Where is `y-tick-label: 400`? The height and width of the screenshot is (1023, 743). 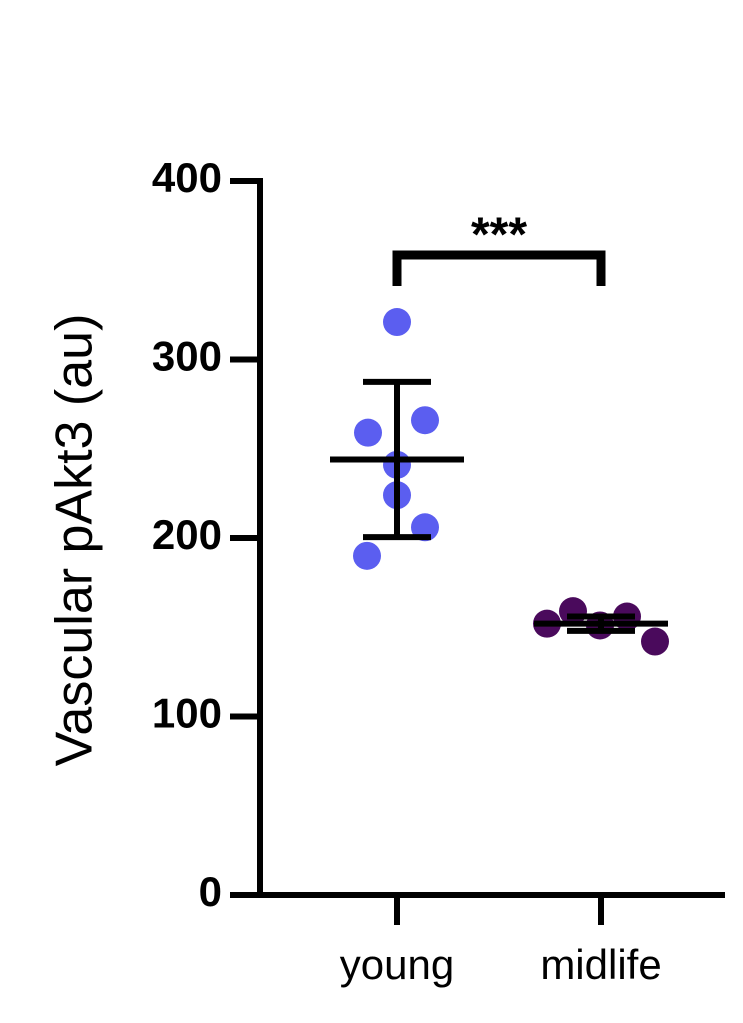
y-tick-label: 400 is located at coordinates (187, 177).